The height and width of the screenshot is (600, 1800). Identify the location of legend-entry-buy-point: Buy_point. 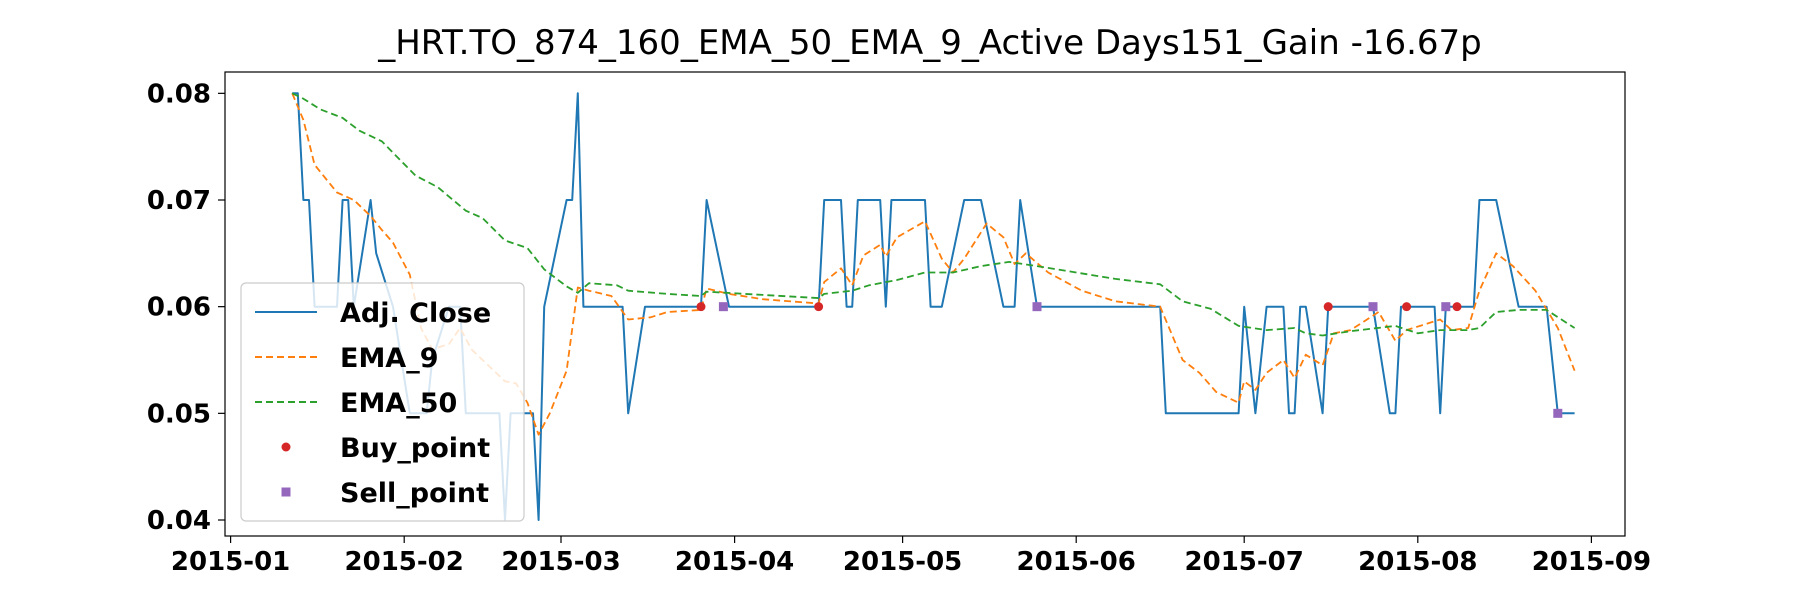
(385, 448).